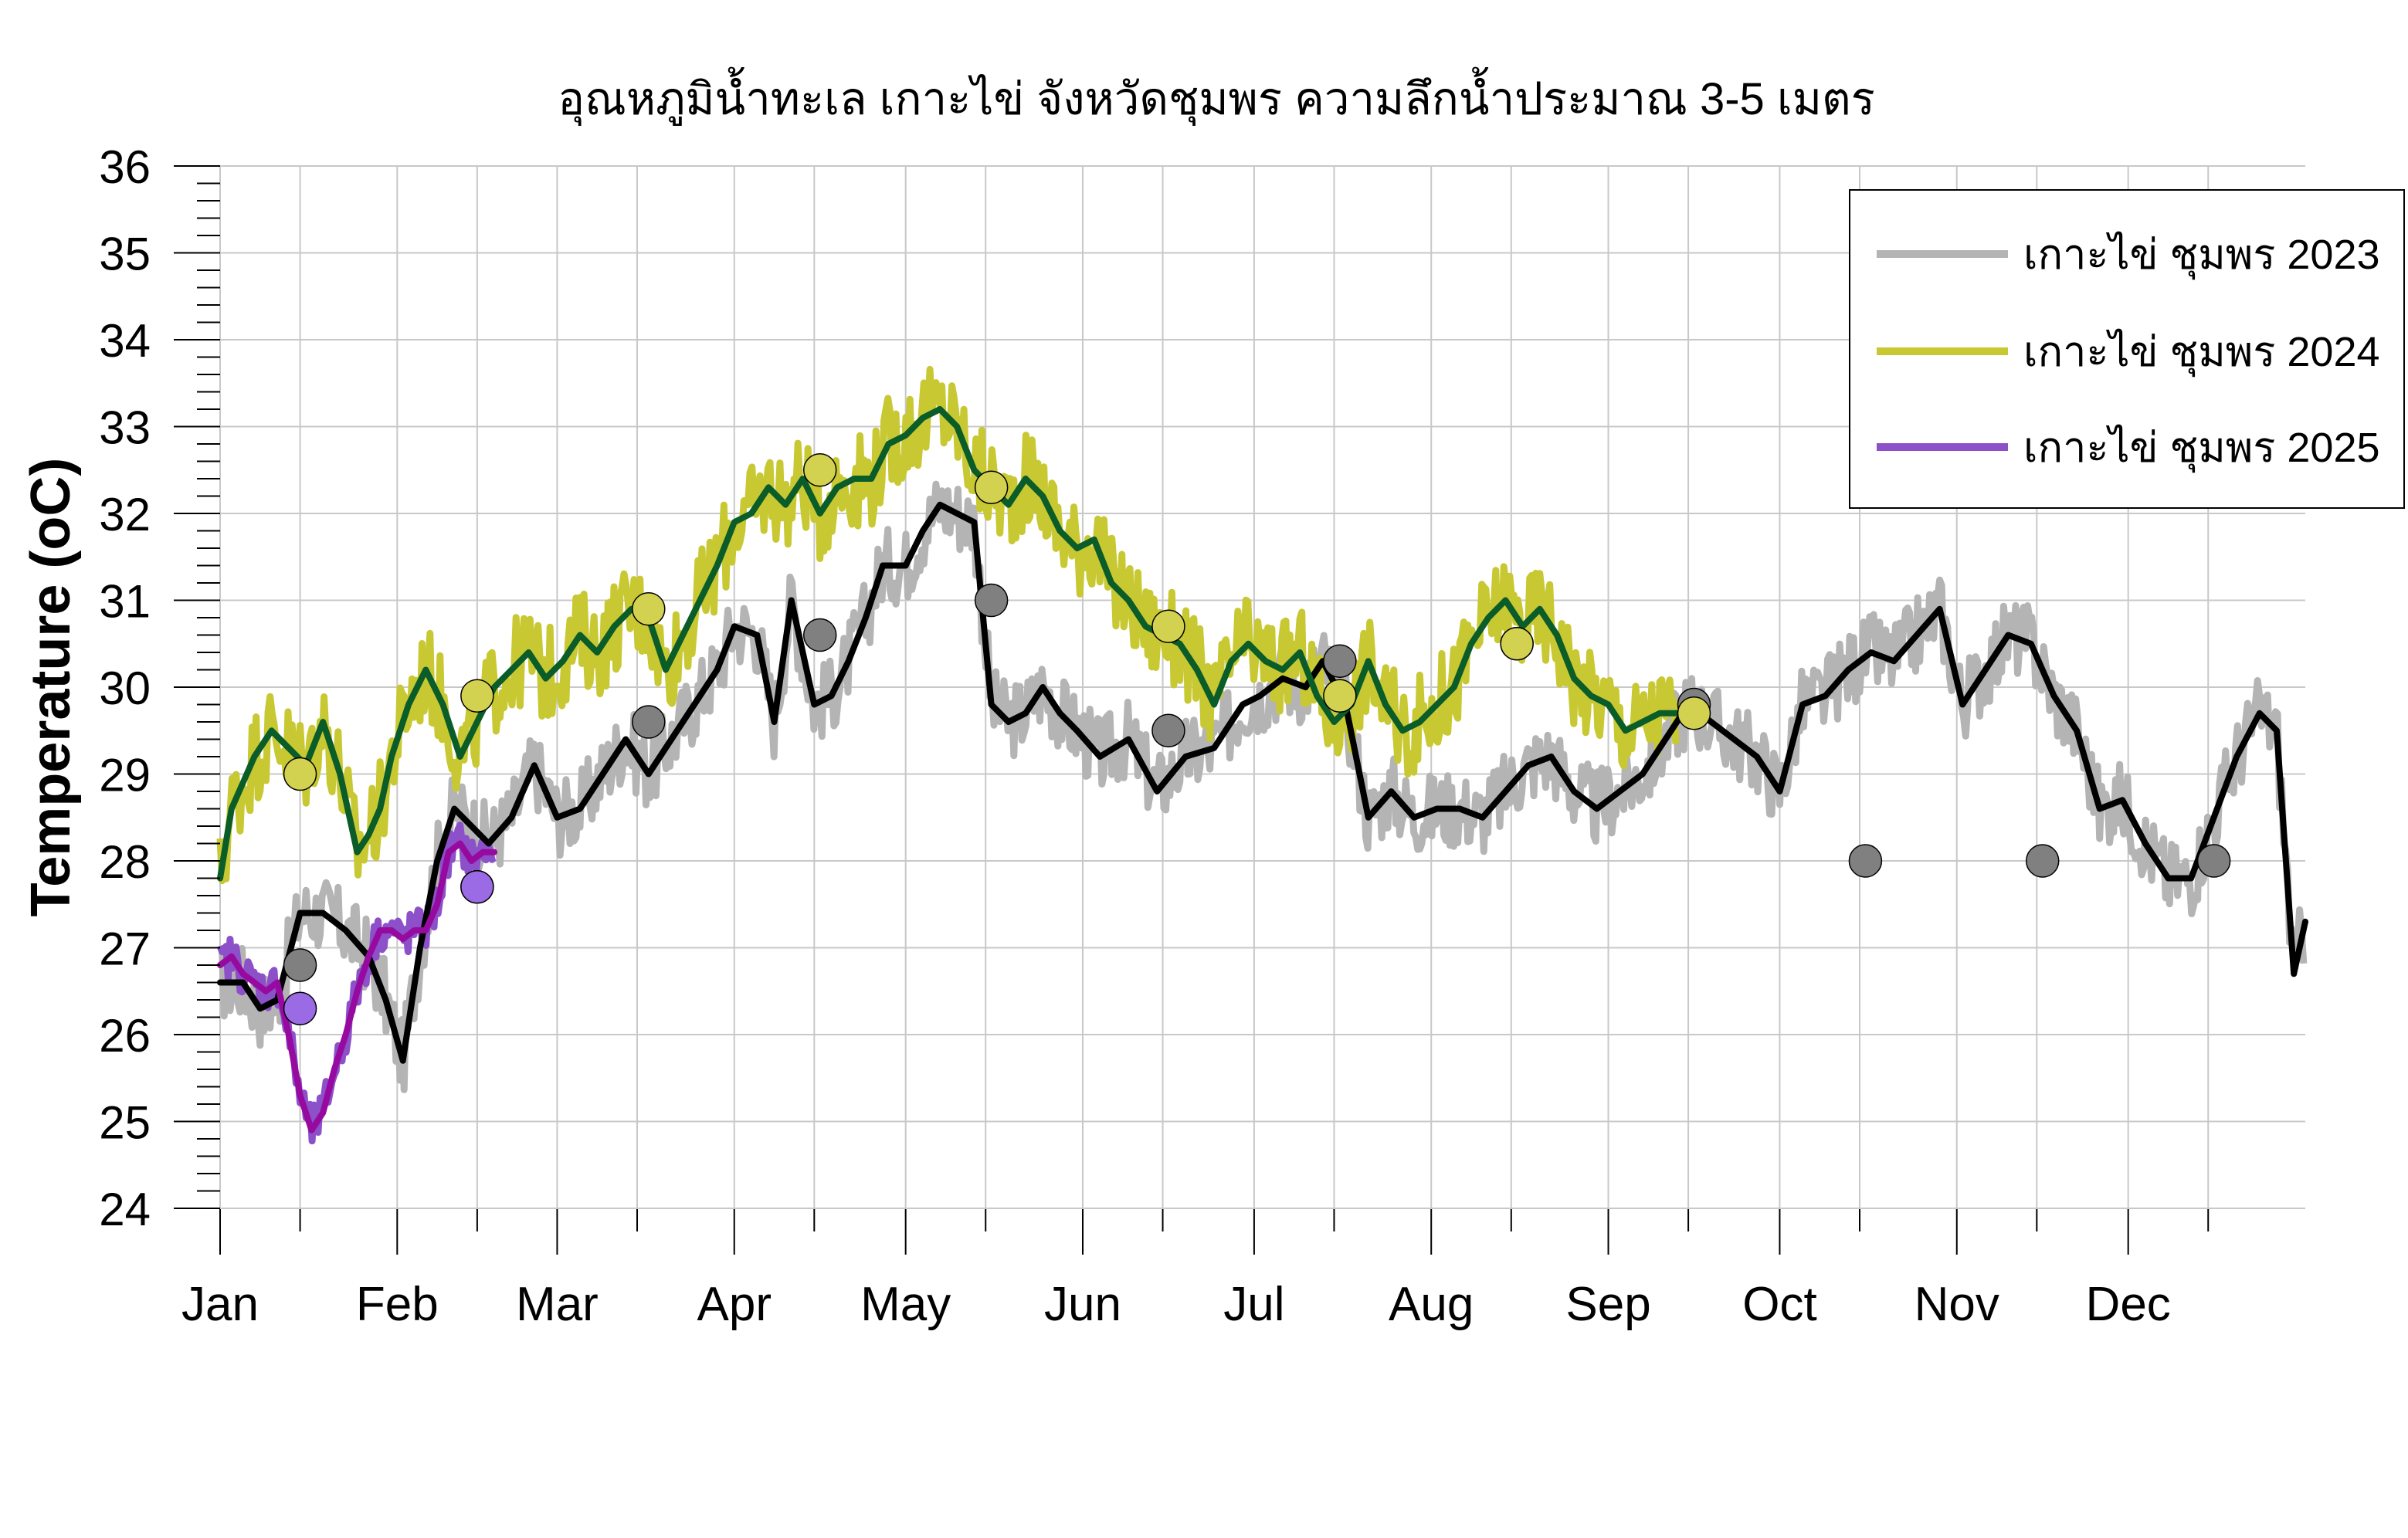 The height and width of the screenshot is (1538, 2408). I want to click on y-tick-label: 26, so click(125, 1036).